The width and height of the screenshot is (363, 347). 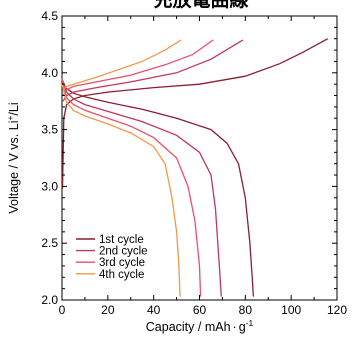 What do you see at coordinates (121, 240) in the screenshot?
I see `legend-label: 1st cycle` at bounding box center [121, 240].